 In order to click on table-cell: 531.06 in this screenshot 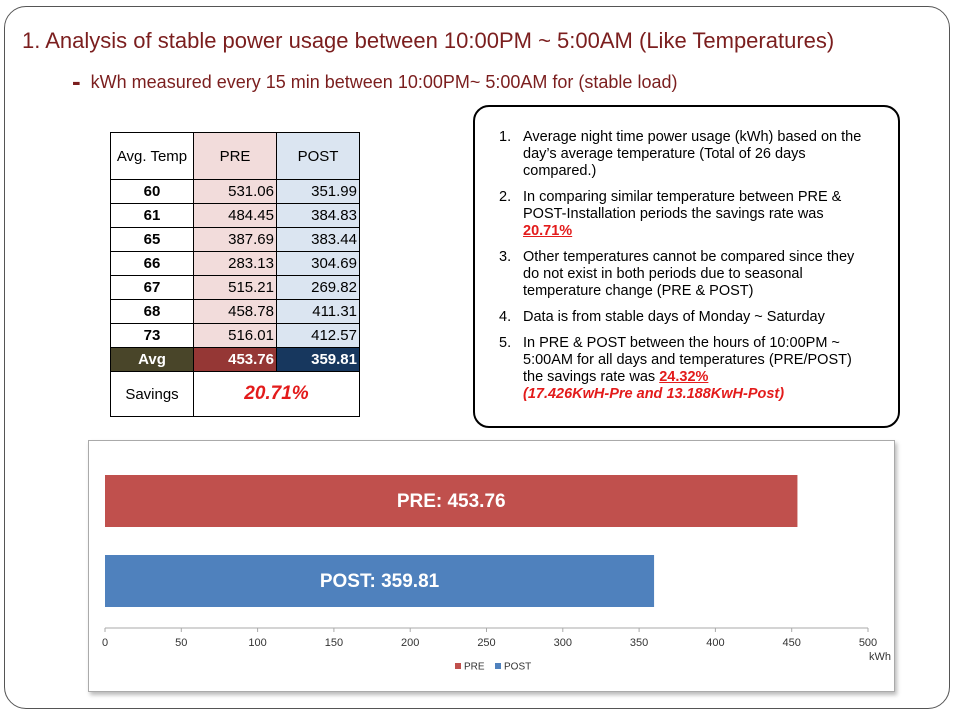, I will do `click(235, 191)`.